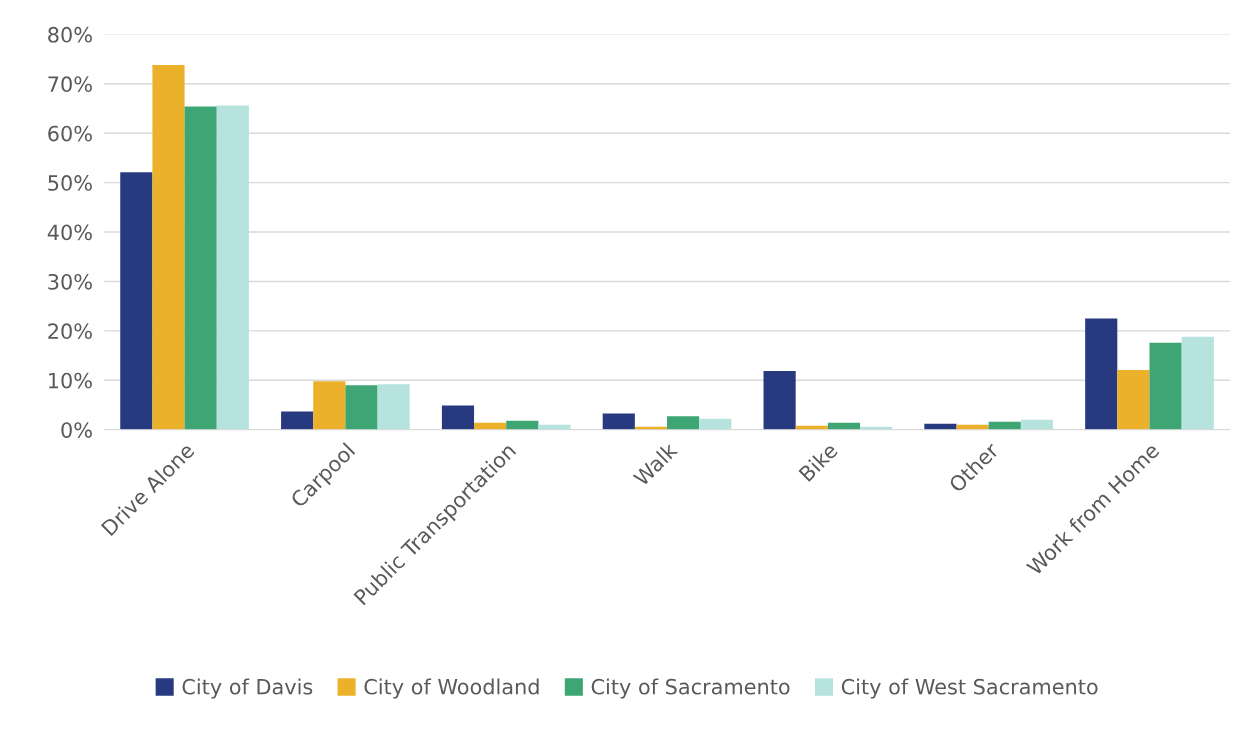  Describe the element at coordinates (70, 34) in the screenshot. I see `y-tick-label: 80%` at that location.